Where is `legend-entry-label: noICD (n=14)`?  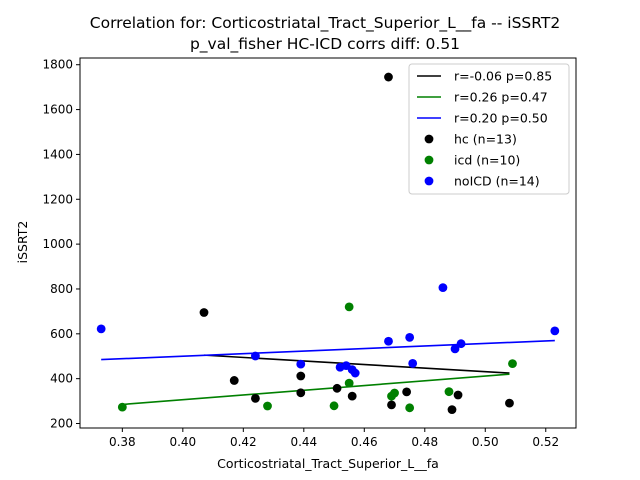
legend-entry-label: noICD (n=14) is located at coordinates (497, 181).